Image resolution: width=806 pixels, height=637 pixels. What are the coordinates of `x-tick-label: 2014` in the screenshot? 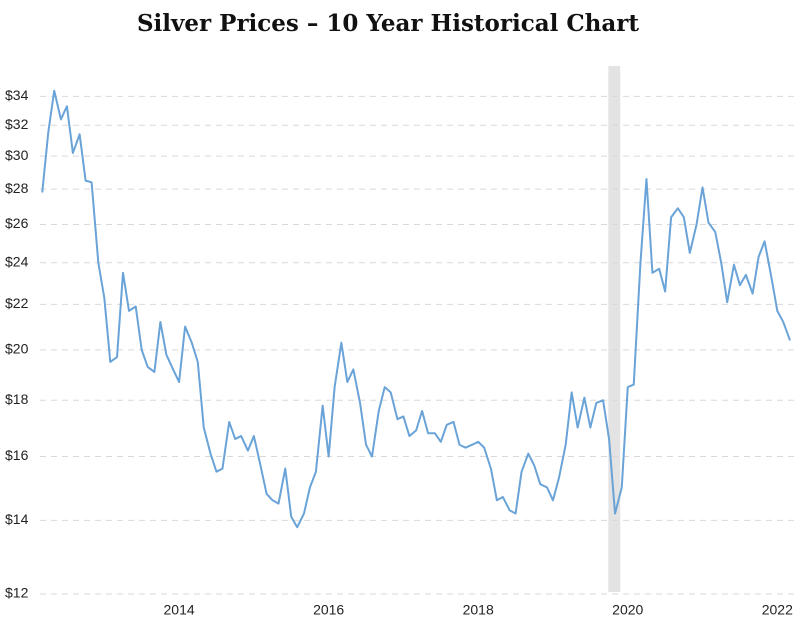 It's located at (179, 610).